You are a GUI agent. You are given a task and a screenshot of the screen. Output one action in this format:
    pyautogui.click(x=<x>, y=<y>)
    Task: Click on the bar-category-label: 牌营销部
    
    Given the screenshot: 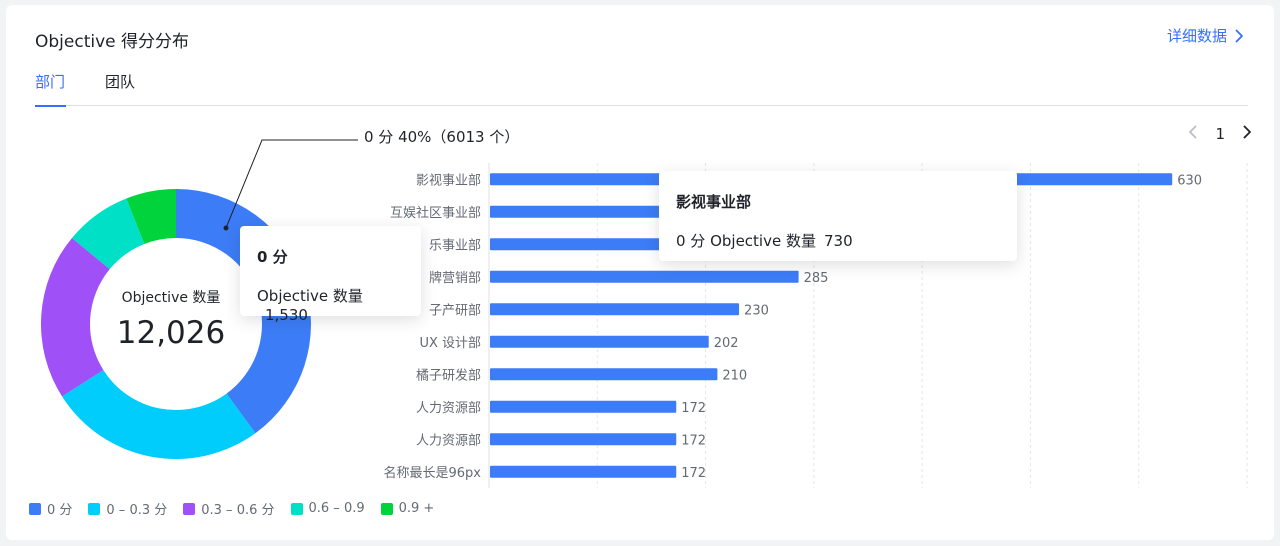 What is the action you would take?
    pyautogui.click(x=455, y=278)
    